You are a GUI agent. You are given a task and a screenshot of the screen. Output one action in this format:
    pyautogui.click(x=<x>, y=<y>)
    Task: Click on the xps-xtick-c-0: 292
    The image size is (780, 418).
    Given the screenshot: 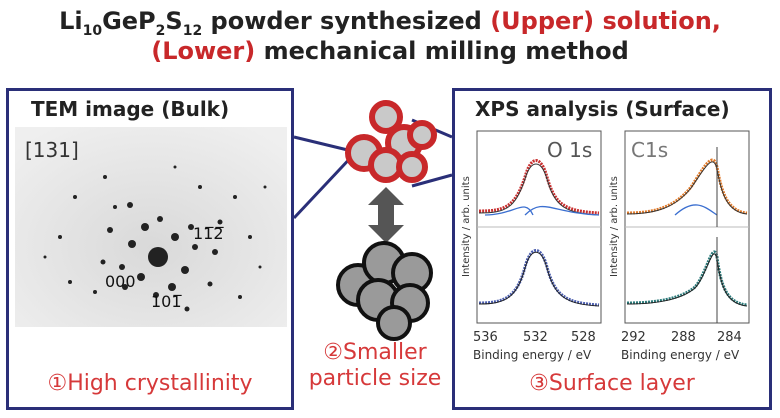 What is the action you would take?
    pyautogui.click(x=633, y=337)
    